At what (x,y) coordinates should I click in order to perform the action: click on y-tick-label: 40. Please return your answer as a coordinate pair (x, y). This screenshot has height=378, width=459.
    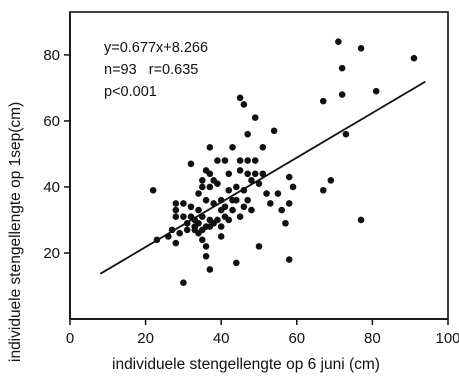
    Looking at the image, I should click on (51, 187).